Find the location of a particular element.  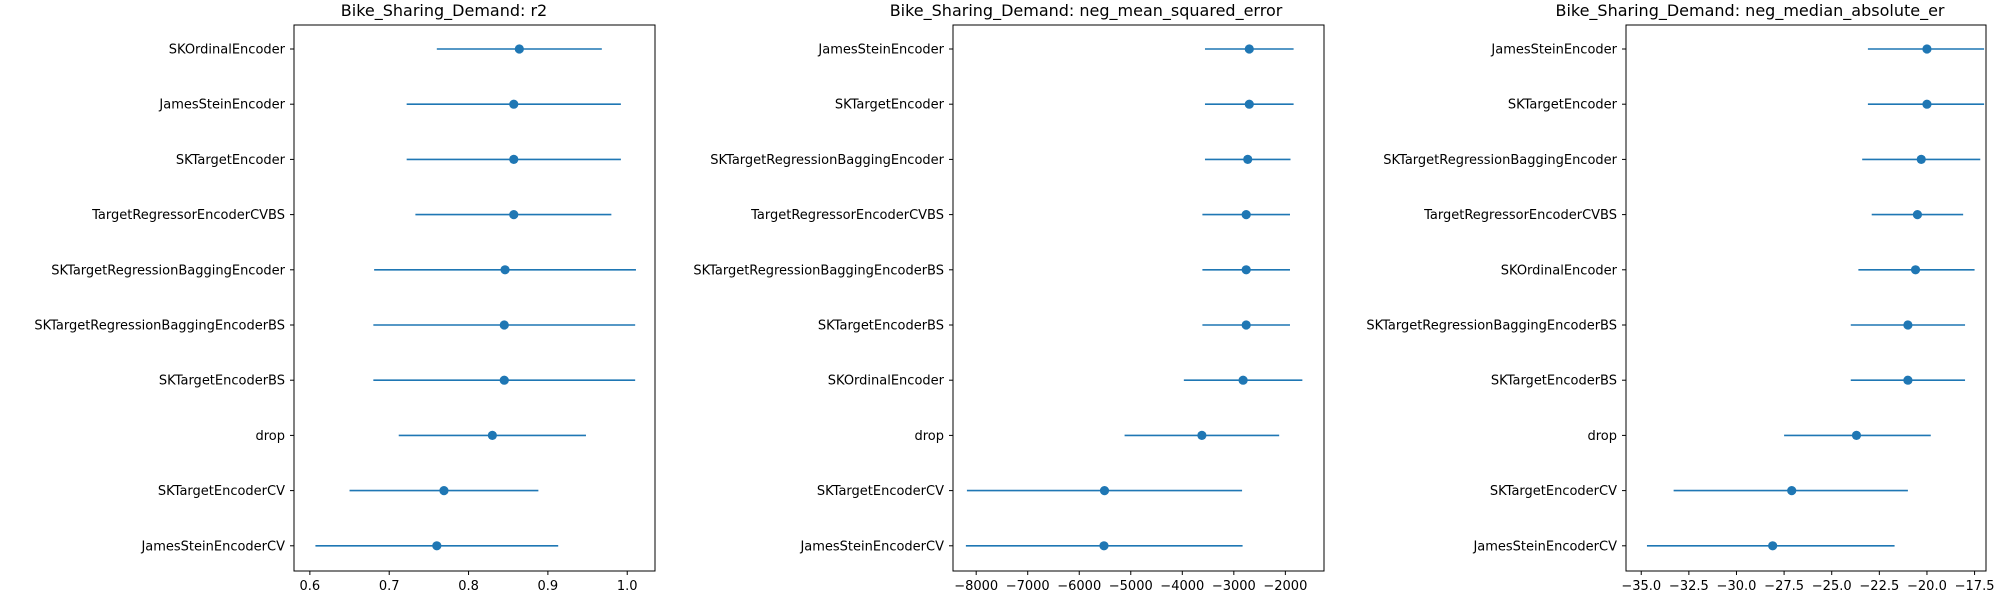

x-tick-label: 0.6 is located at coordinates (310, 586).